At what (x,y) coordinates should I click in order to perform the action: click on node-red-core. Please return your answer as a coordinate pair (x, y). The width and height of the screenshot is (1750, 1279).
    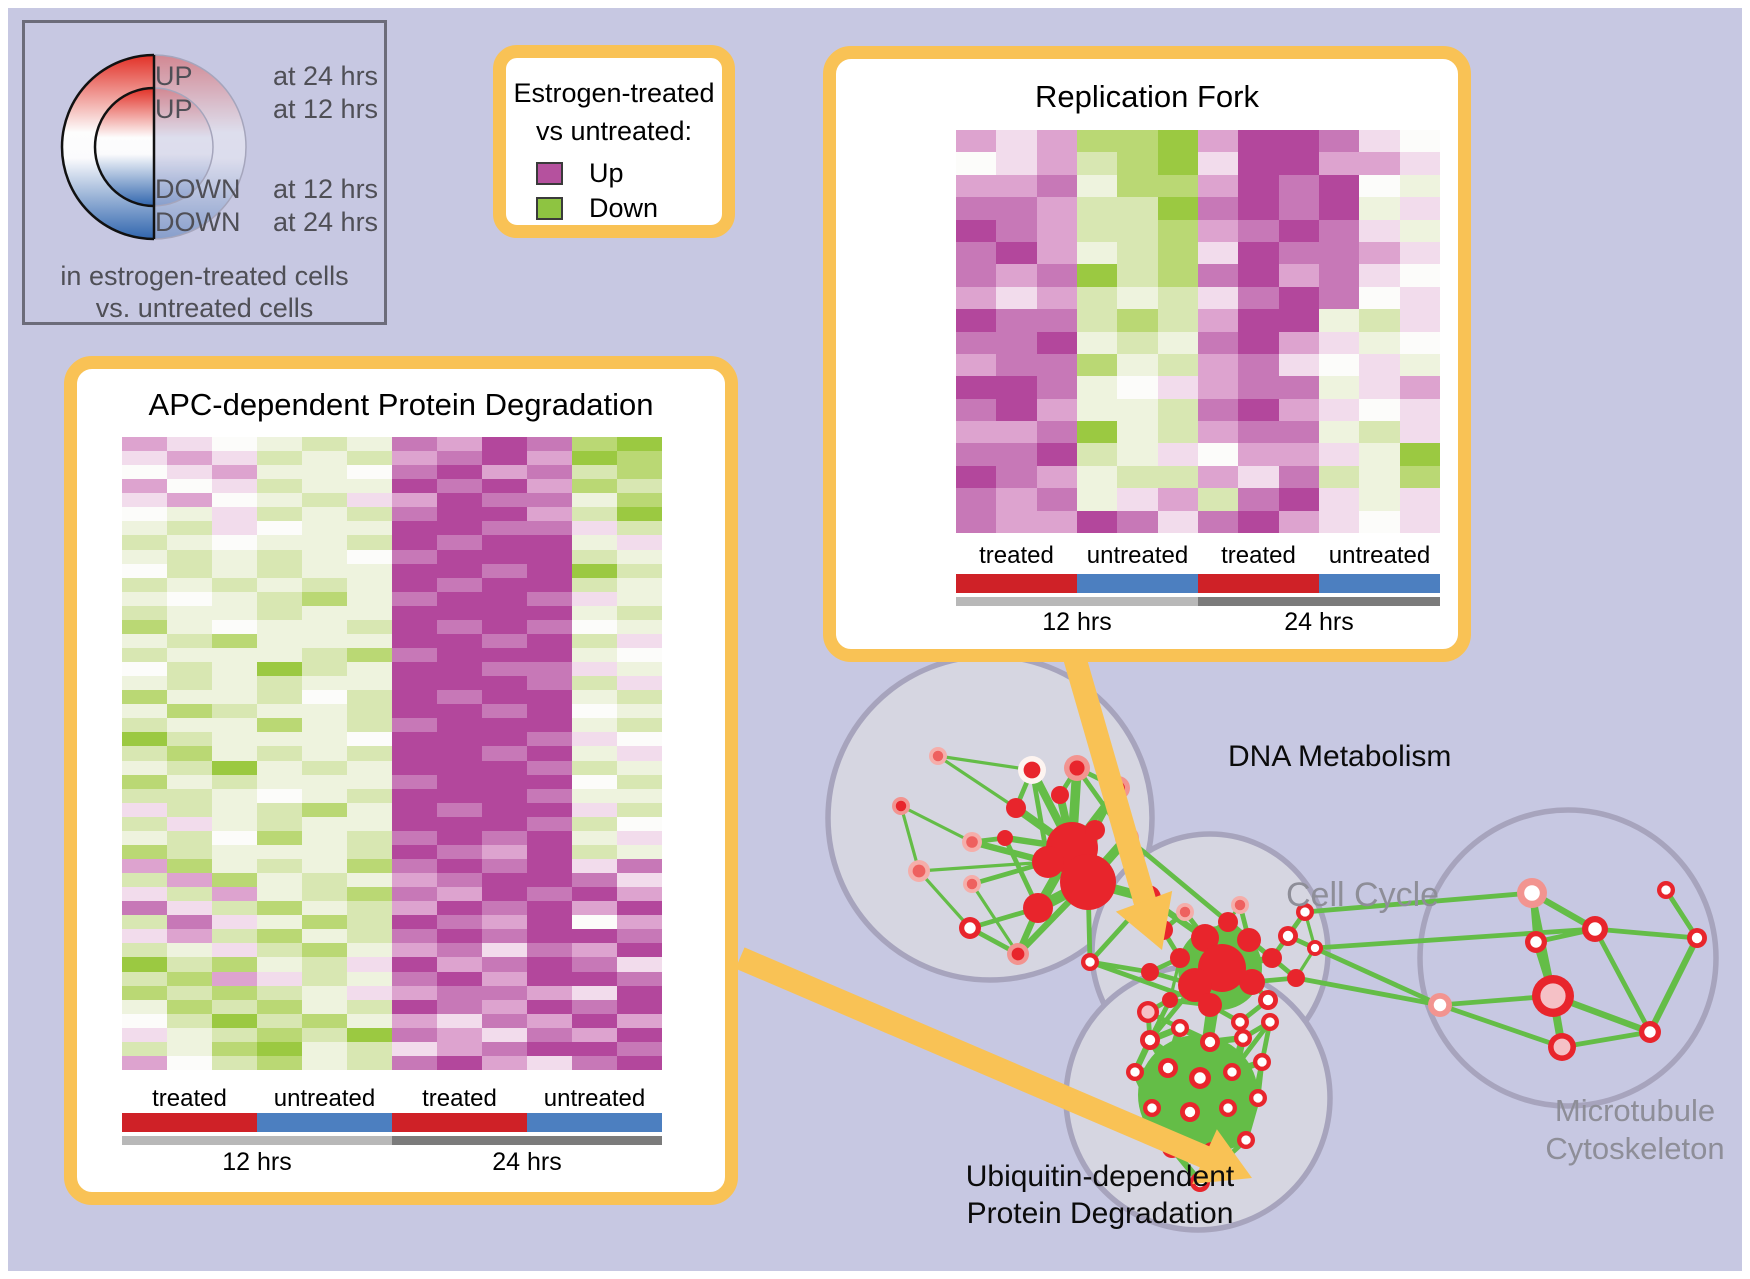
    Looking at the image, I should click on (1077, 768).